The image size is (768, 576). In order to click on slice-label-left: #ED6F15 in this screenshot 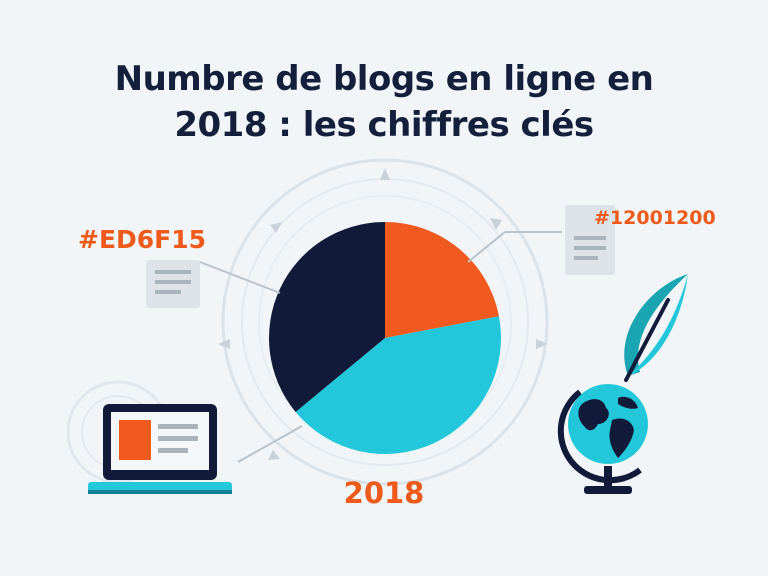, I will do `click(142, 239)`.